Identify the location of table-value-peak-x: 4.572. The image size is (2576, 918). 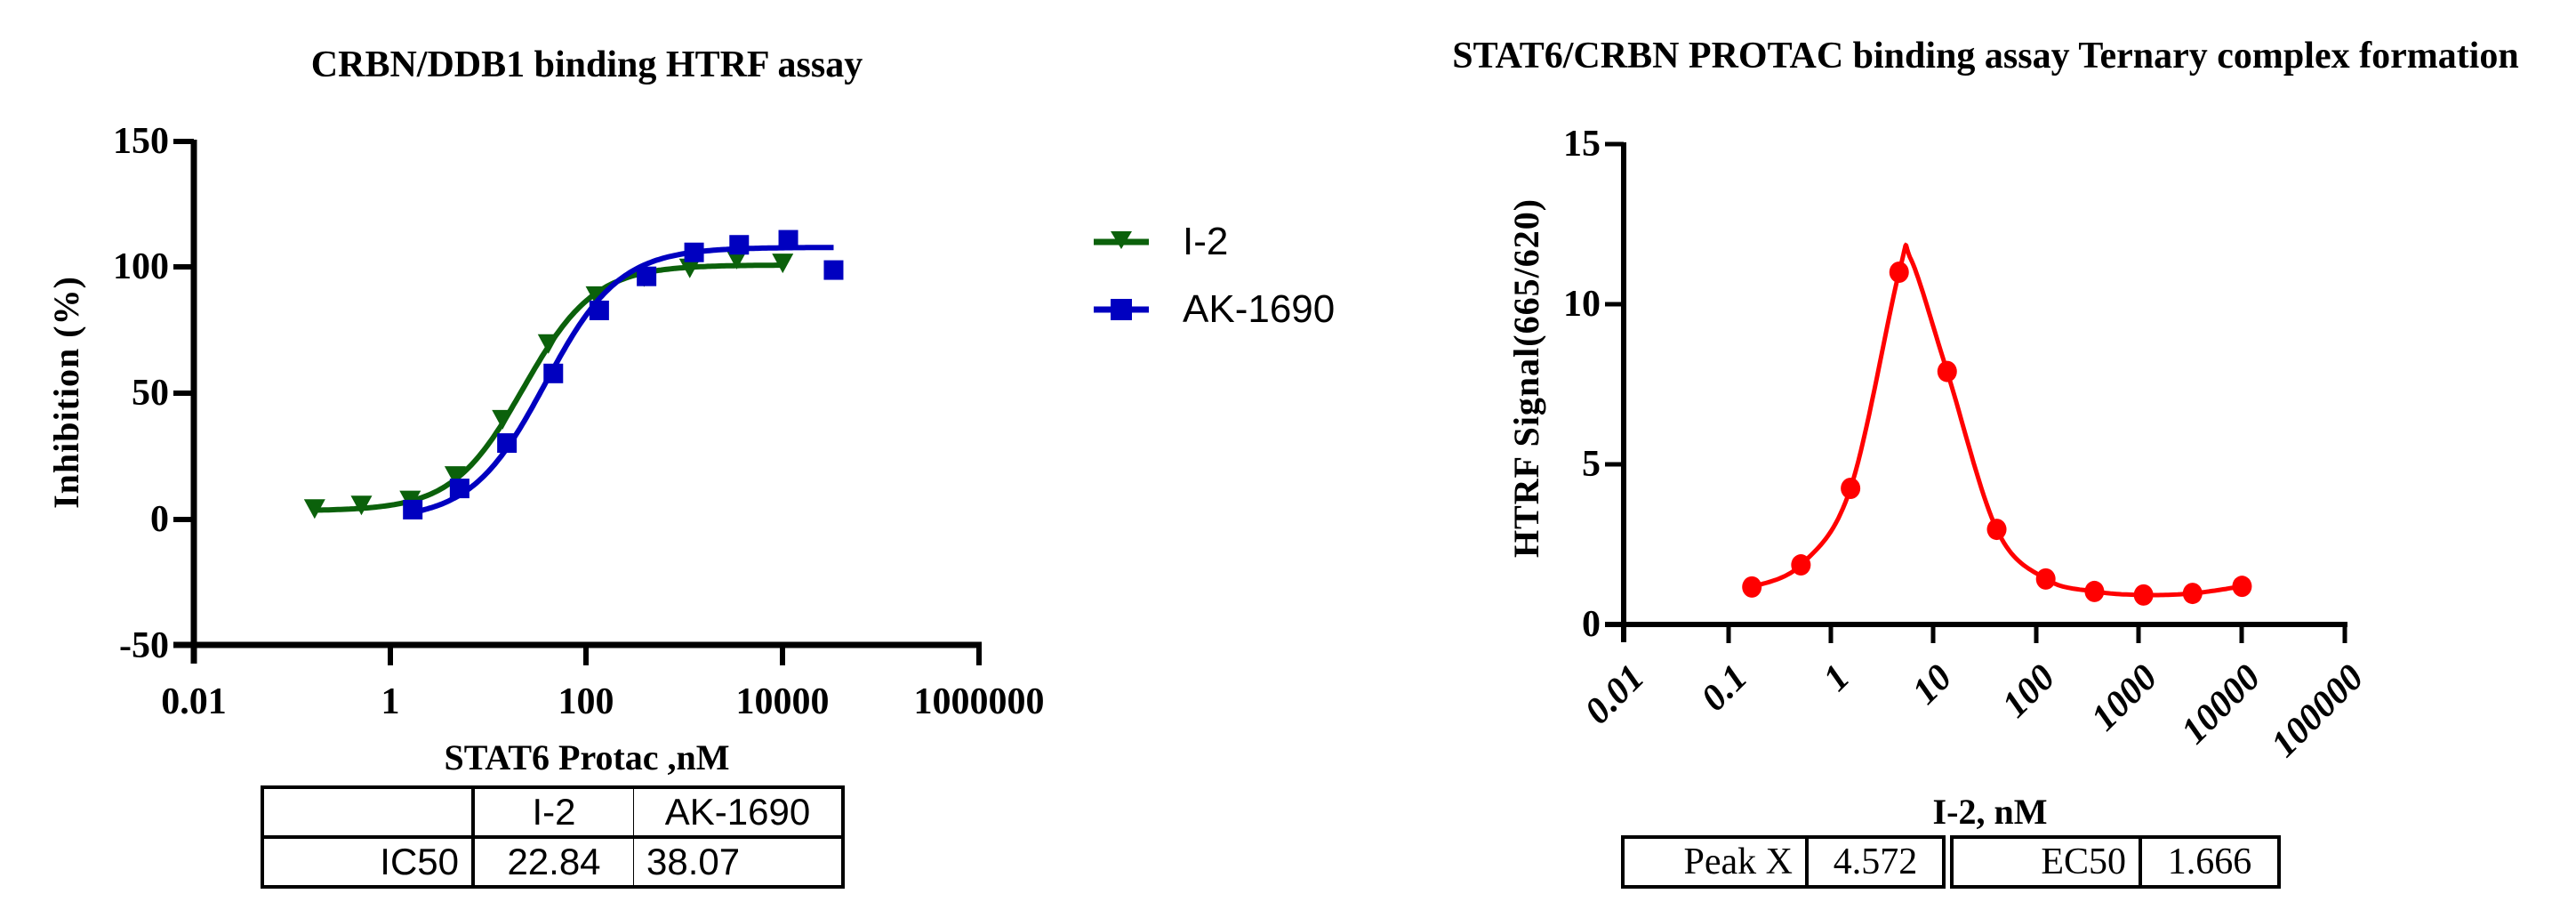
(1875, 862).